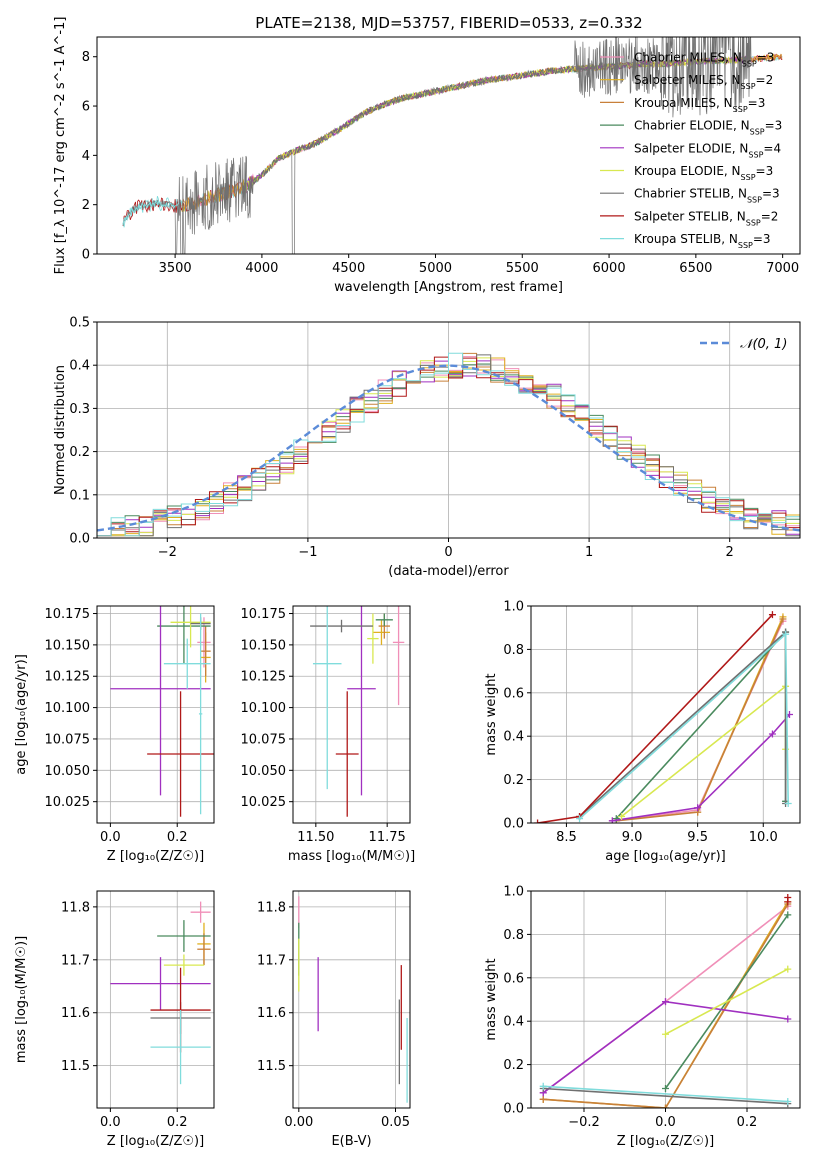  Describe the element at coordinates (513, 1109) in the screenshot. I see `mass_weight_vs_Z-ytick-label: 0.0` at that location.